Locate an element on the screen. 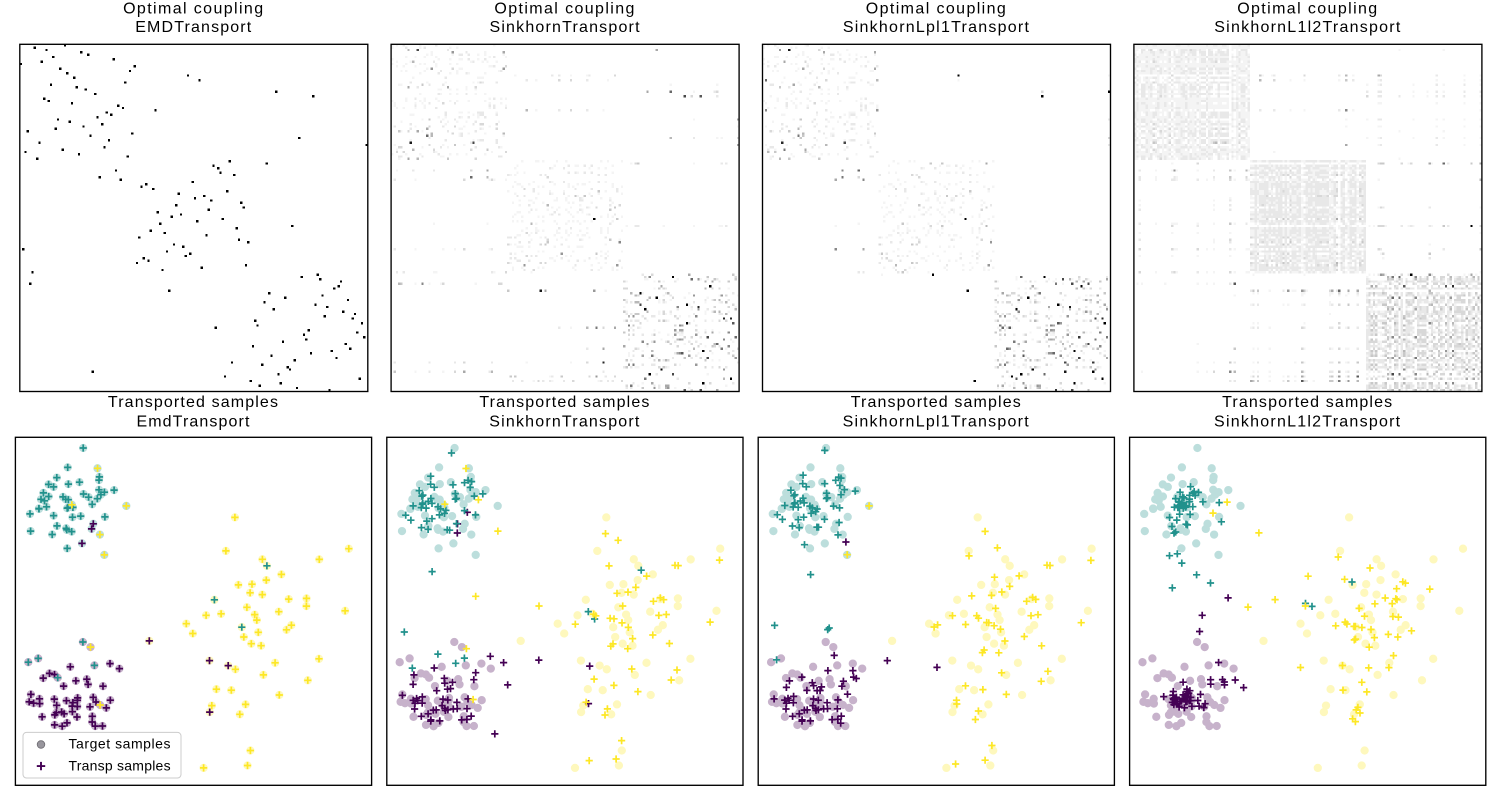 The width and height of the screenshot is (1500, 800). svg-text: Transp samples is located at coordinates (120, 765).